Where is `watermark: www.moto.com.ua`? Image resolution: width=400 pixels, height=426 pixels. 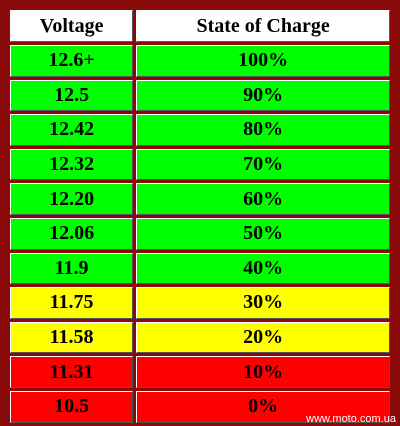 watermark: www.moto.com.ua is located at coordinates (351, 419).